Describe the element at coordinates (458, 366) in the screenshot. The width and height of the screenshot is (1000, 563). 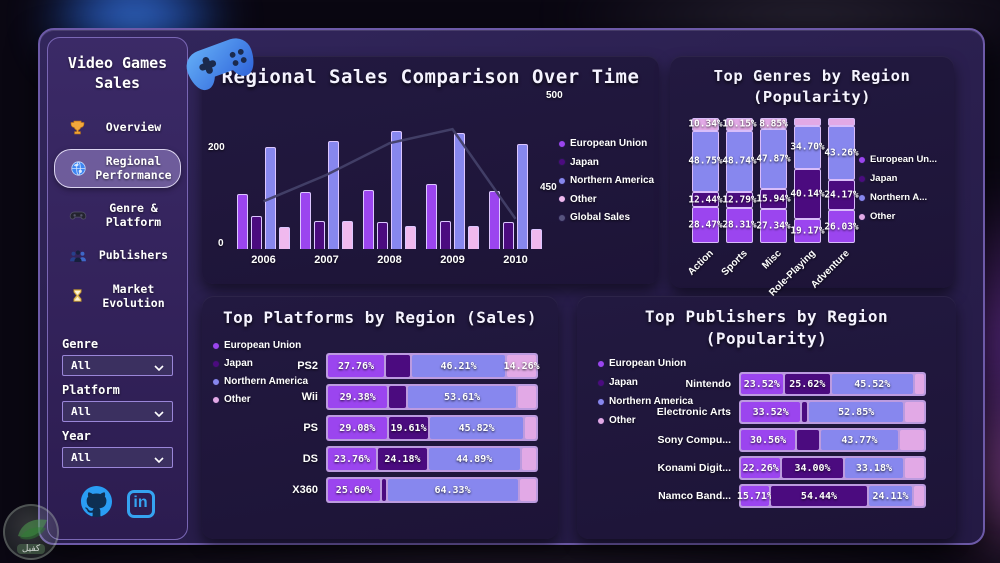
I see `segment-northern-america-ps2: 46.21%` at that location.